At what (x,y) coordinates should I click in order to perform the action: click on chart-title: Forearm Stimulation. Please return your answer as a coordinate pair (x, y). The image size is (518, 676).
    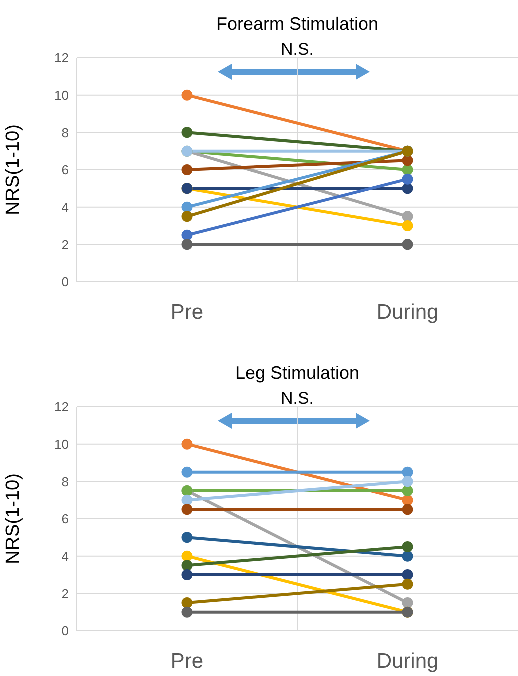
    Looking at the image, I should click on (297, 24).